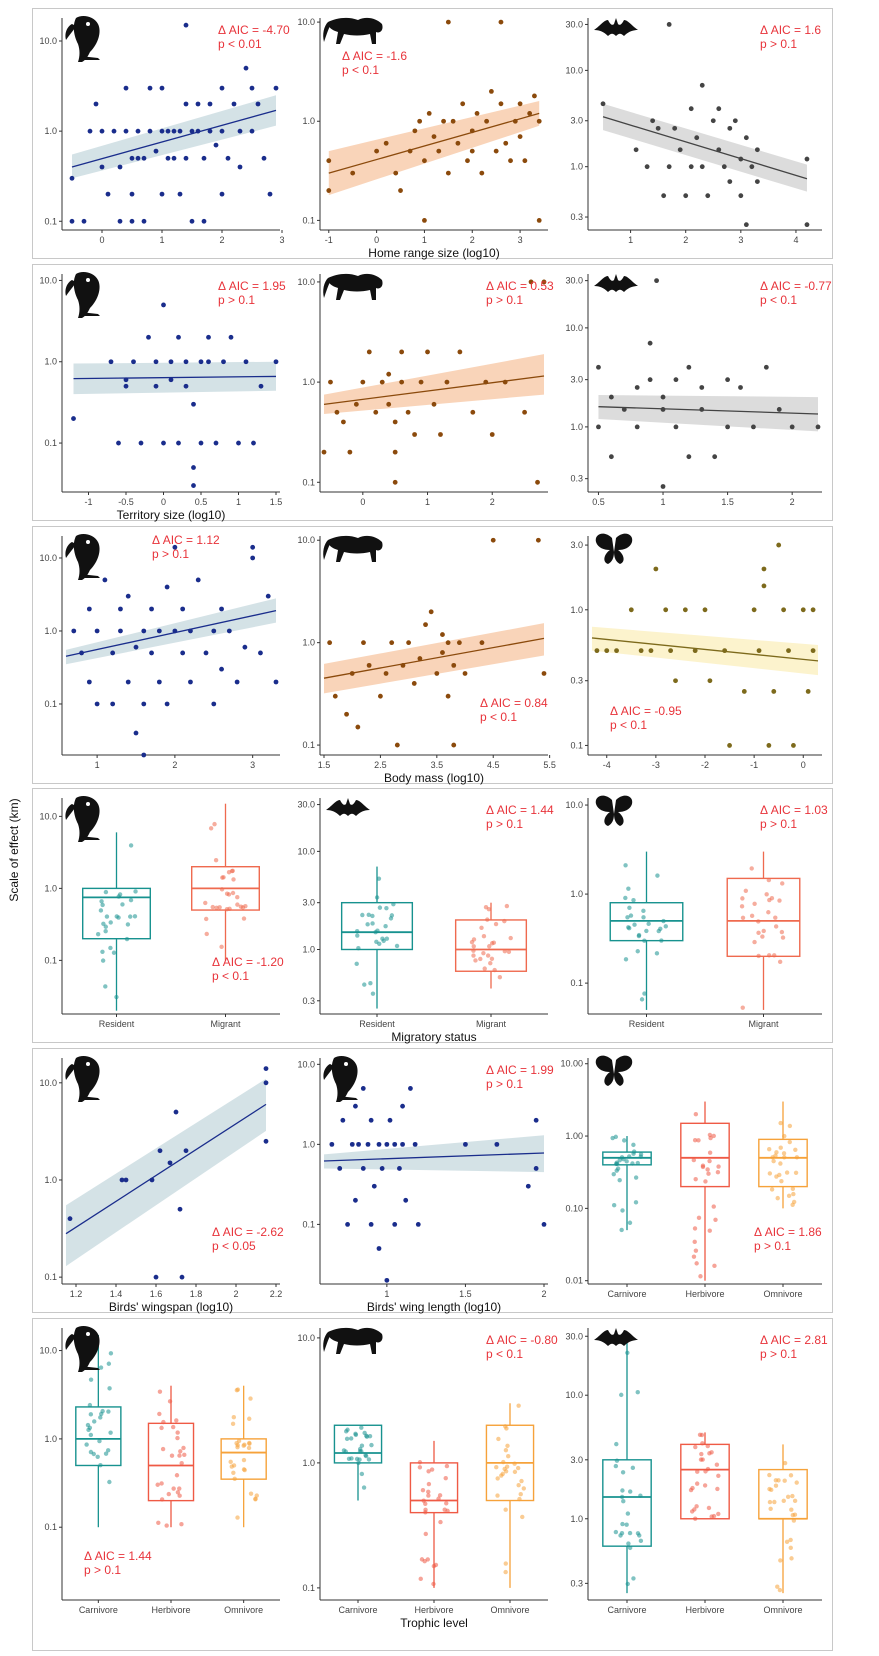  Describe the element at coordinates (308, 903) in the screenshot. I see `y-tick-label: 3.0` at that location.